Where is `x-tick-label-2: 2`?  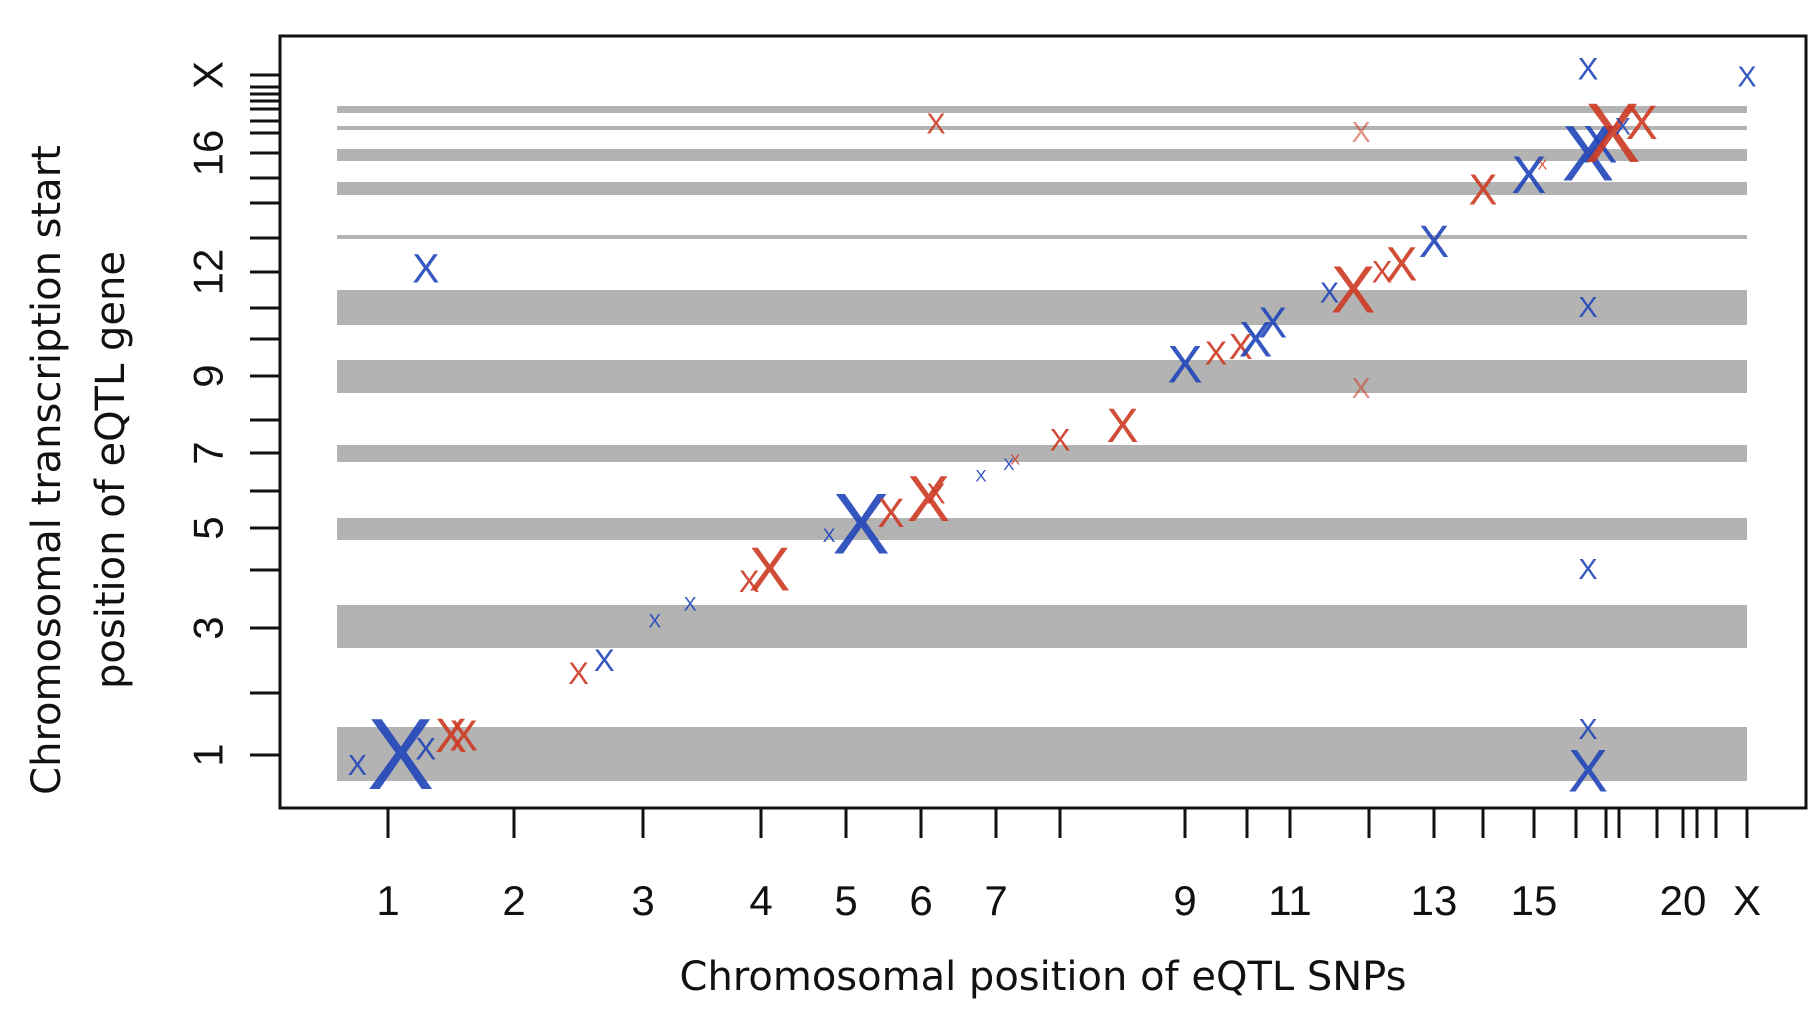
x-tick-label-2: 2 is located at coordinates (513, 900).